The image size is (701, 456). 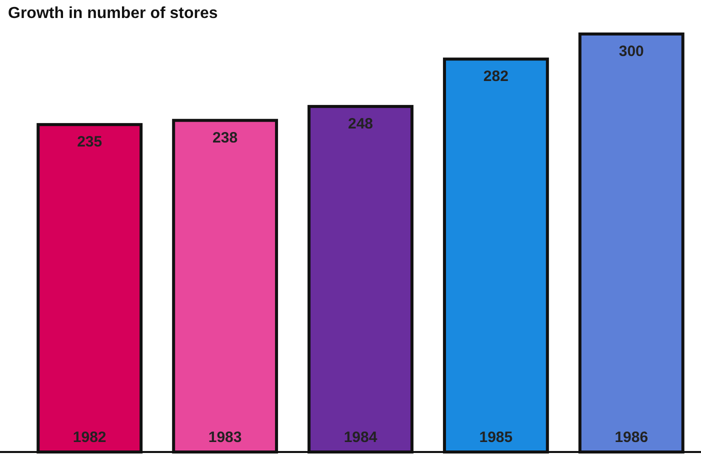 I want to click on data-label: 248, so click(x=361, y=123).